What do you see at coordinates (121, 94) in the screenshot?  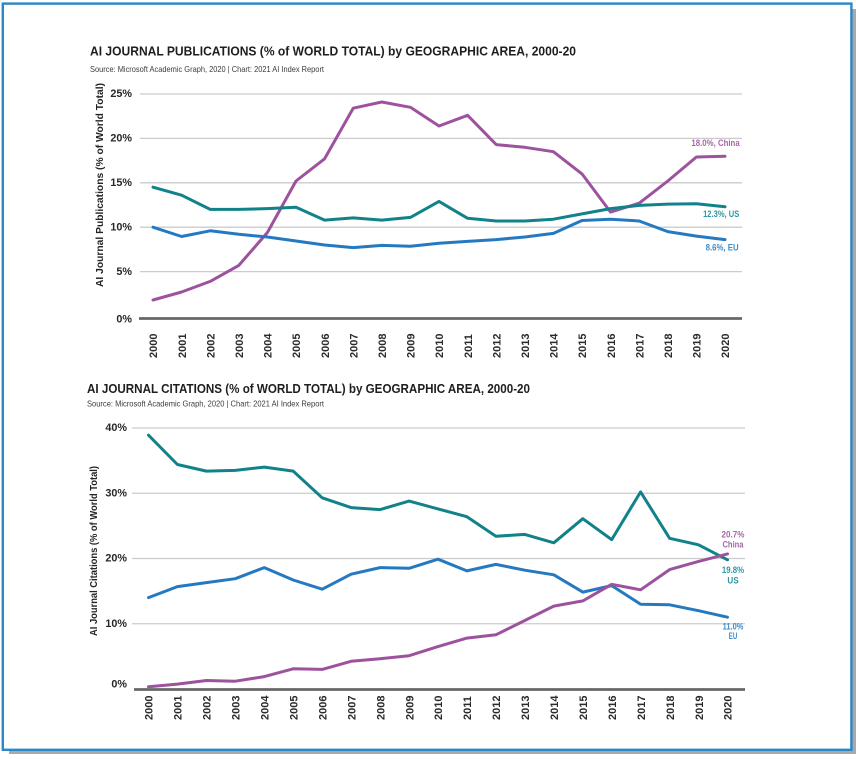 I see `svg-text: 25%` at bounding box center [121, 94].